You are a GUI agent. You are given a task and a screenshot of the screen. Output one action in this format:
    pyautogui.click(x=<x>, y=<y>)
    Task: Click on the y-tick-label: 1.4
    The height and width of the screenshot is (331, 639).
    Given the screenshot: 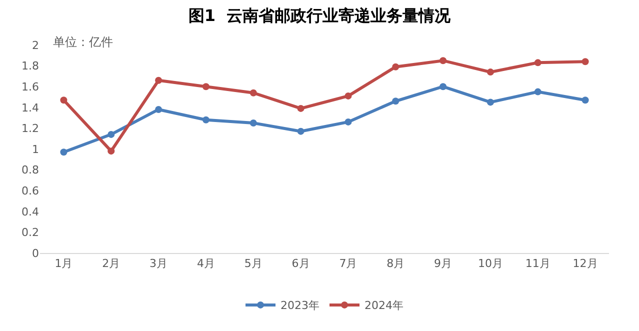 What is the action you would take?
    pyautogui.click(x=30, y=107)
    